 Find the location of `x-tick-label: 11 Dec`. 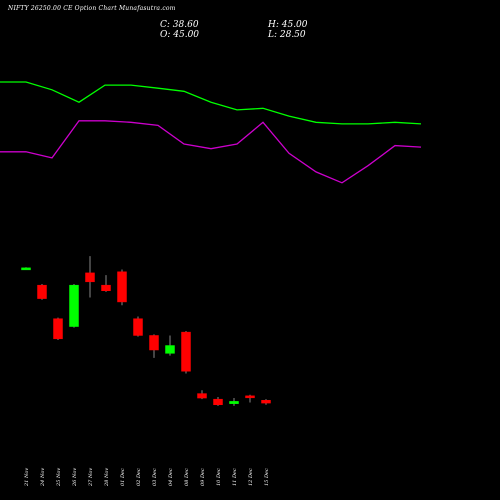

x-tick-label: 11 Dec is located at coordinates (235, 477).